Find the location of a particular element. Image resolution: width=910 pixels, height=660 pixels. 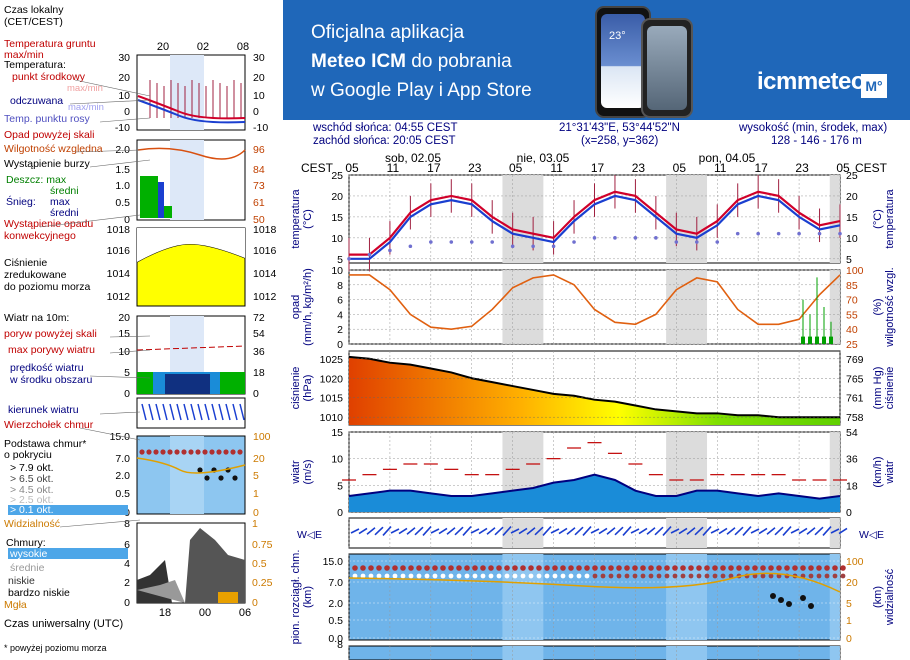

storm-label: Wystąpienie burzy is located at coordinates (47, 164).